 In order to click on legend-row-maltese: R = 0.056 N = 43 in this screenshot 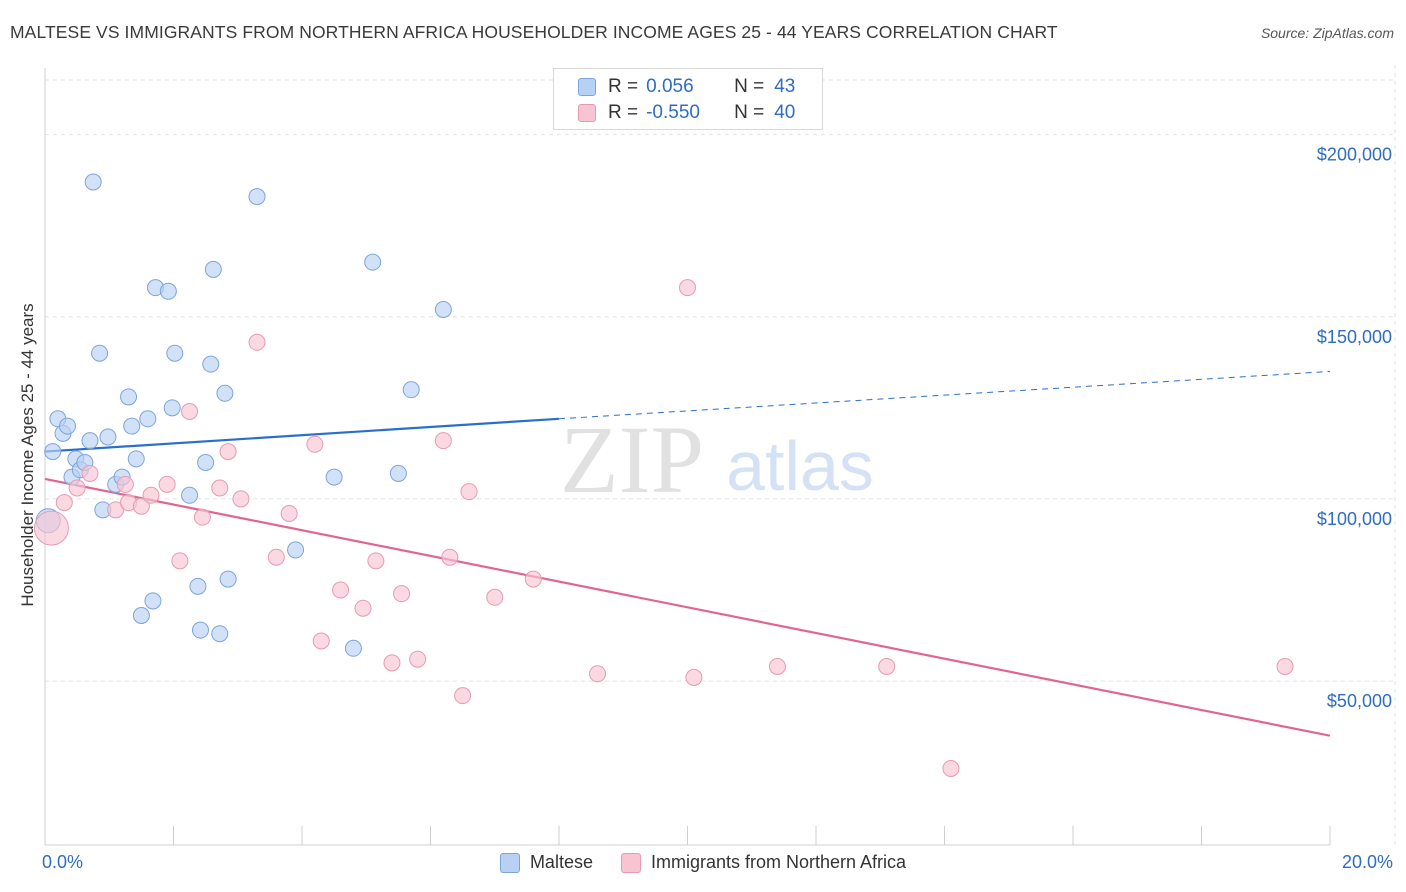, I will do `click(686, 87)`.